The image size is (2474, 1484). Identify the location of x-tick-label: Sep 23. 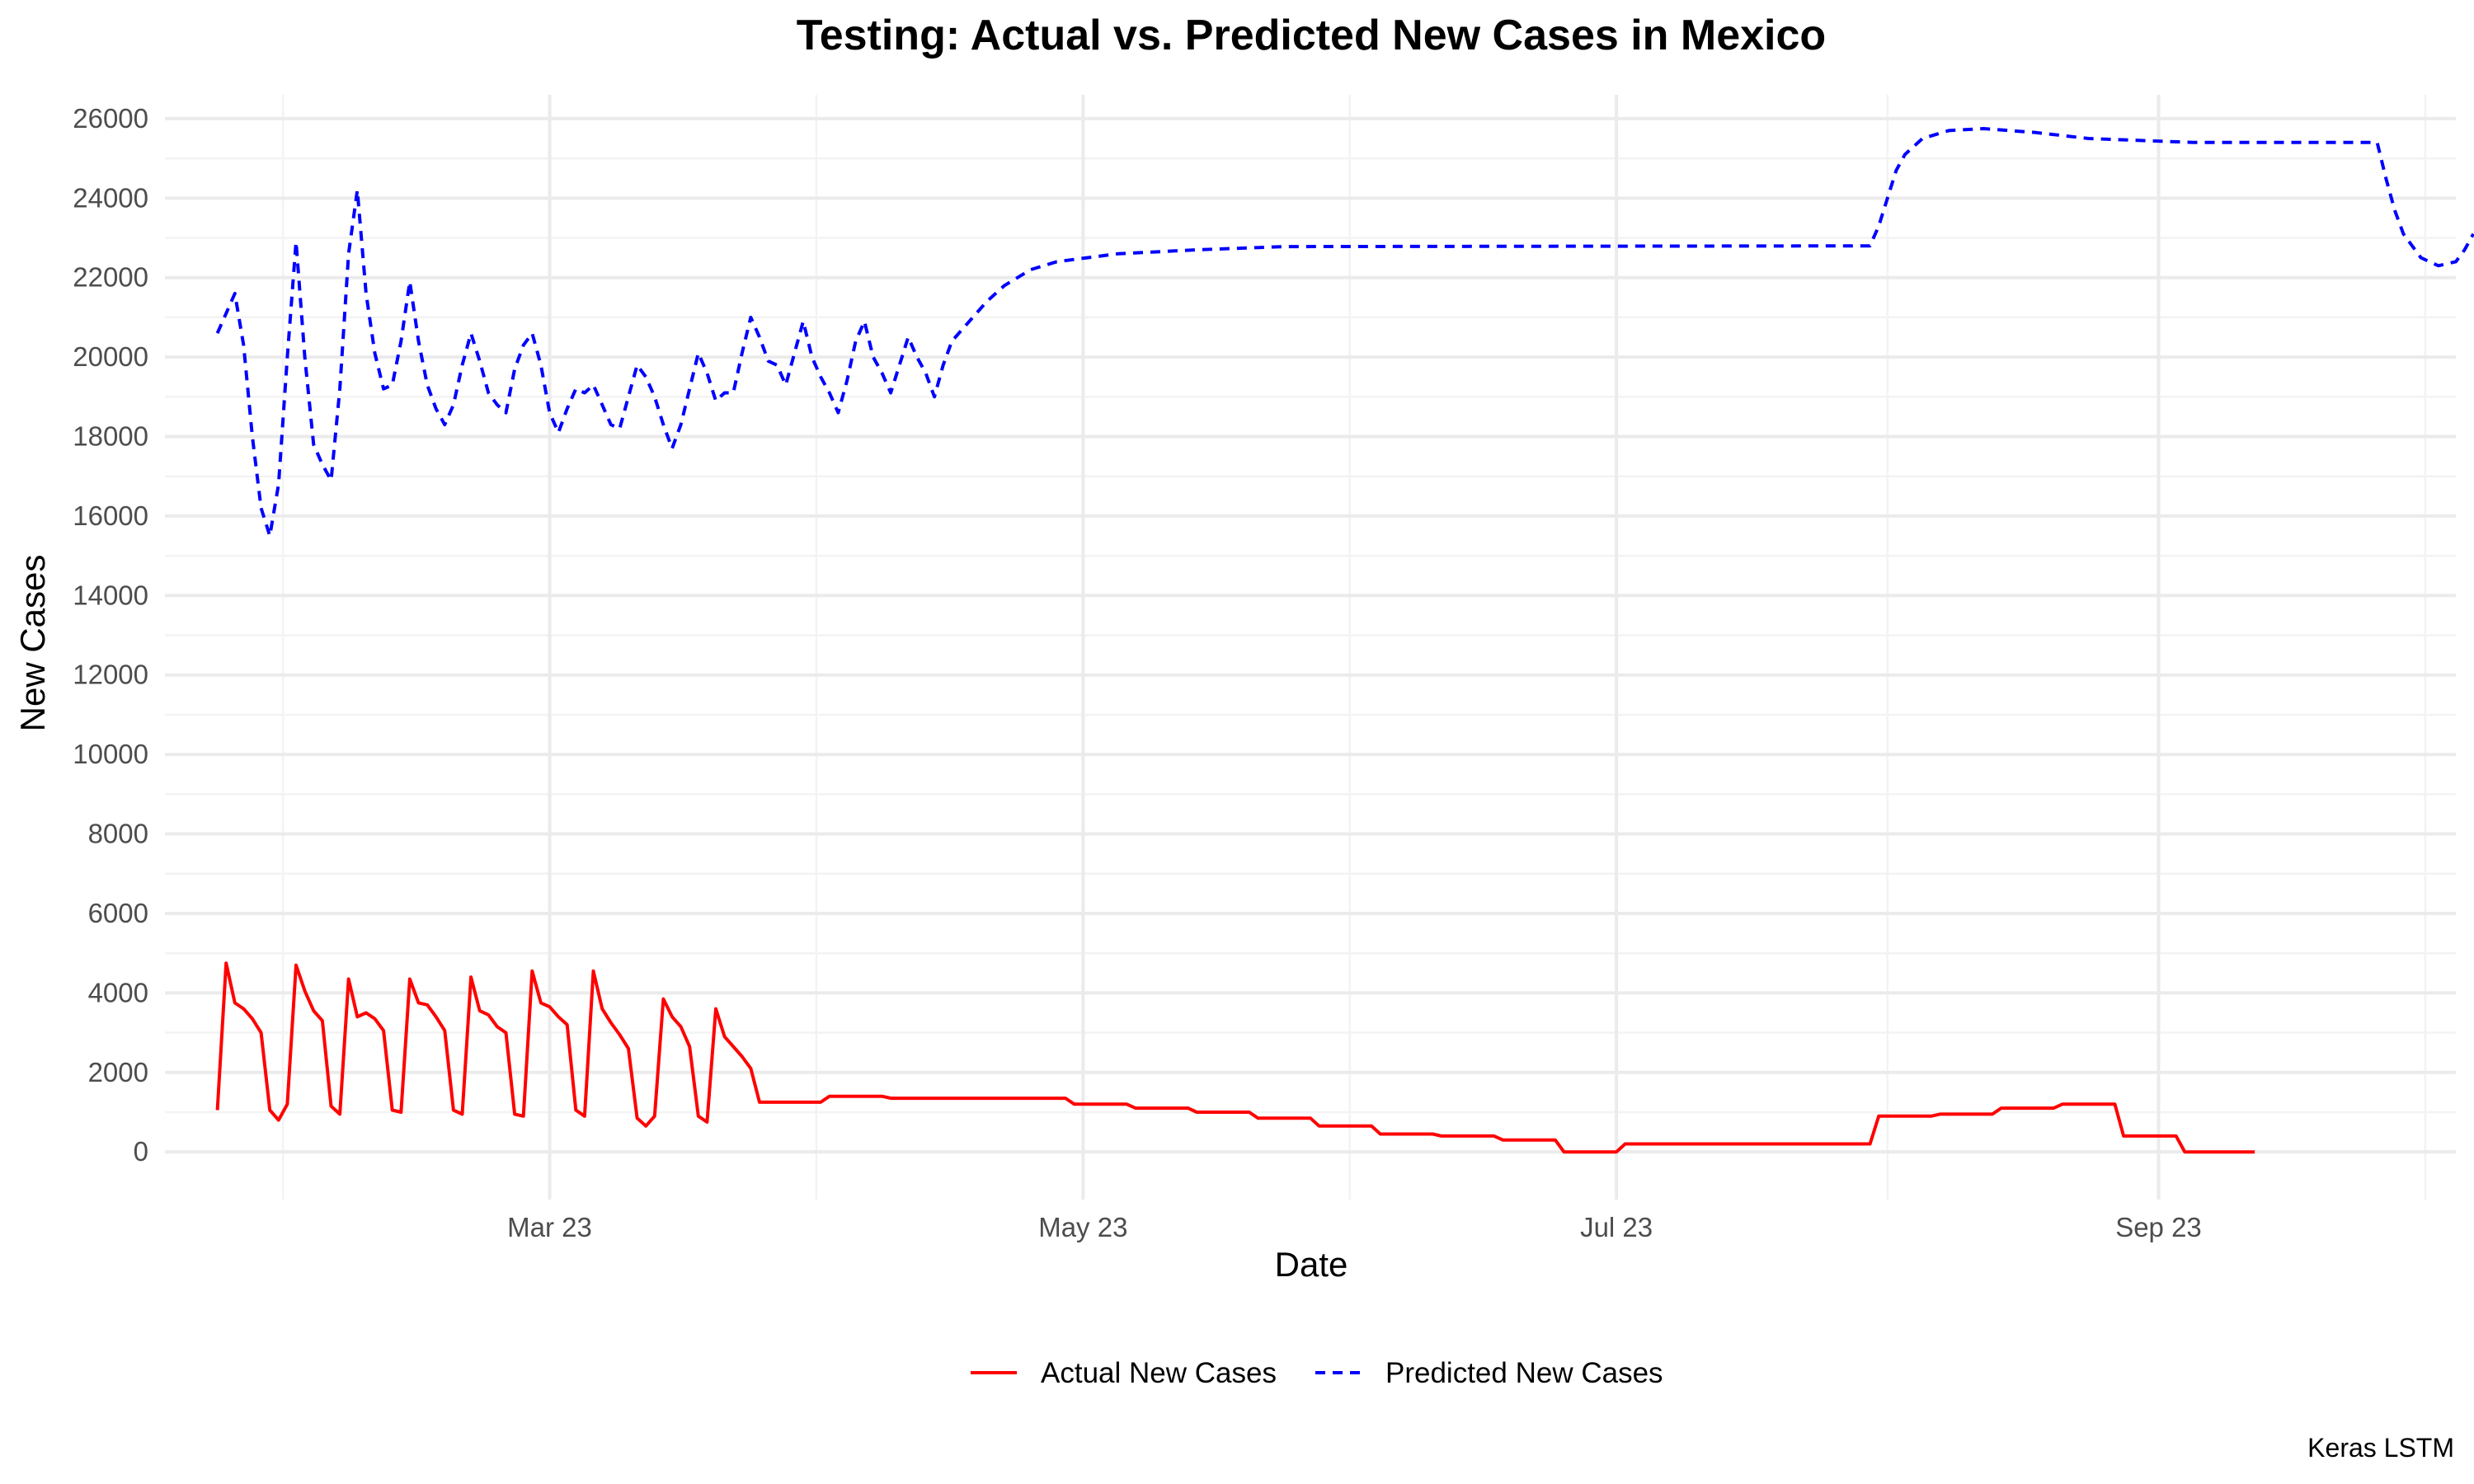
(2158, 1227).